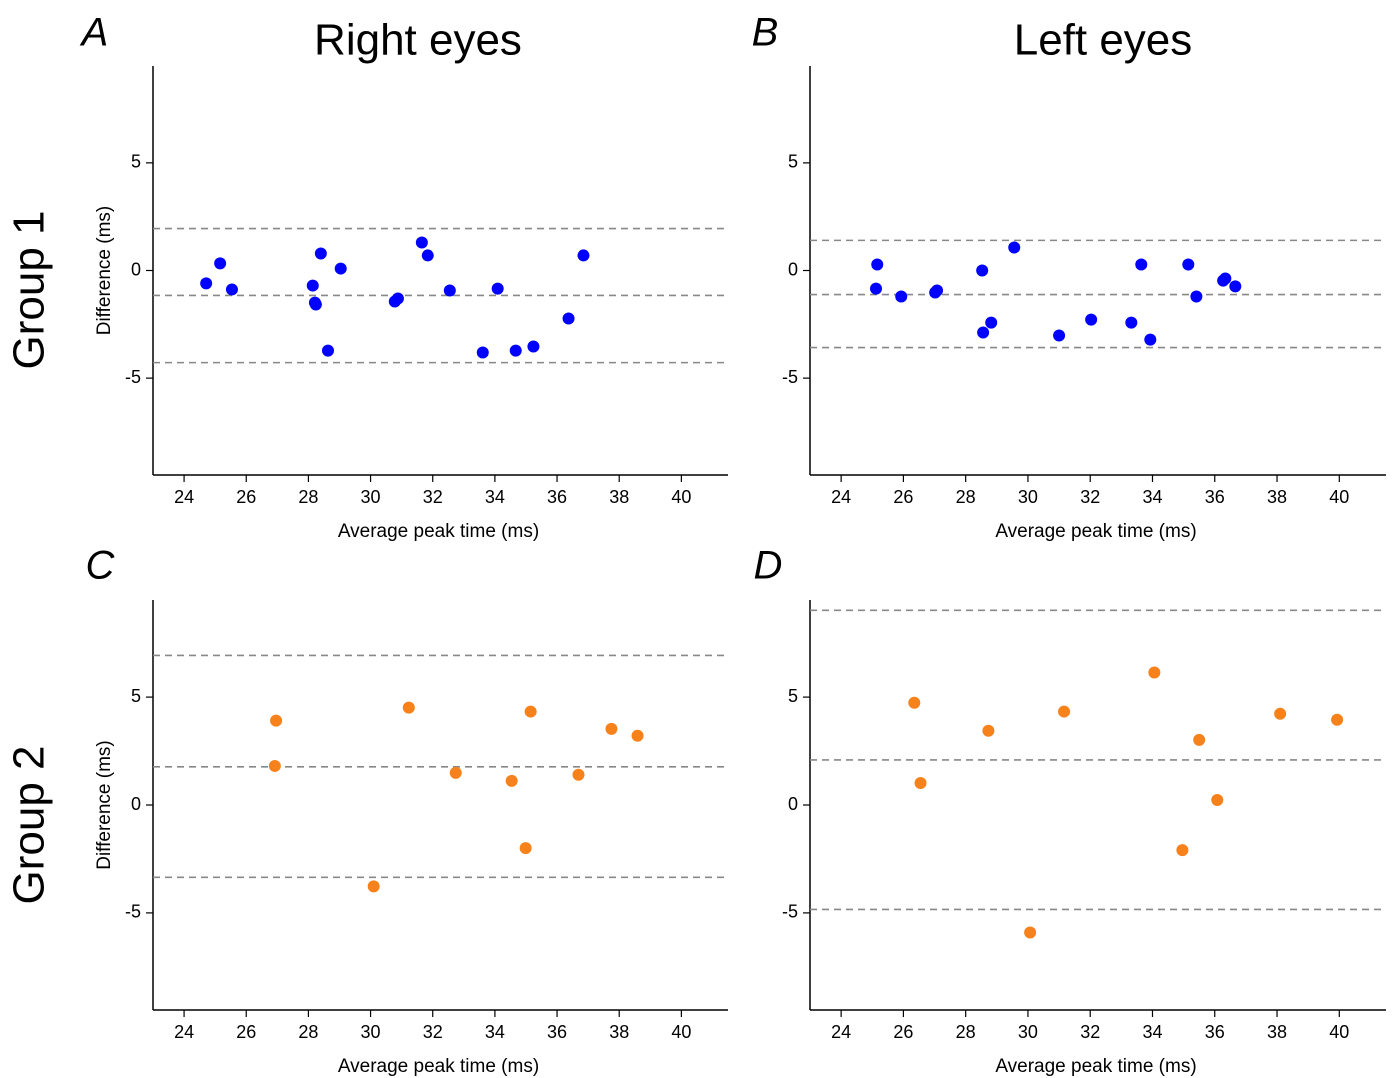  What do you see at coordinates (418, 40) in the screenshot?
I see `column-title: Right eyes` at bounding box center [418, 40].